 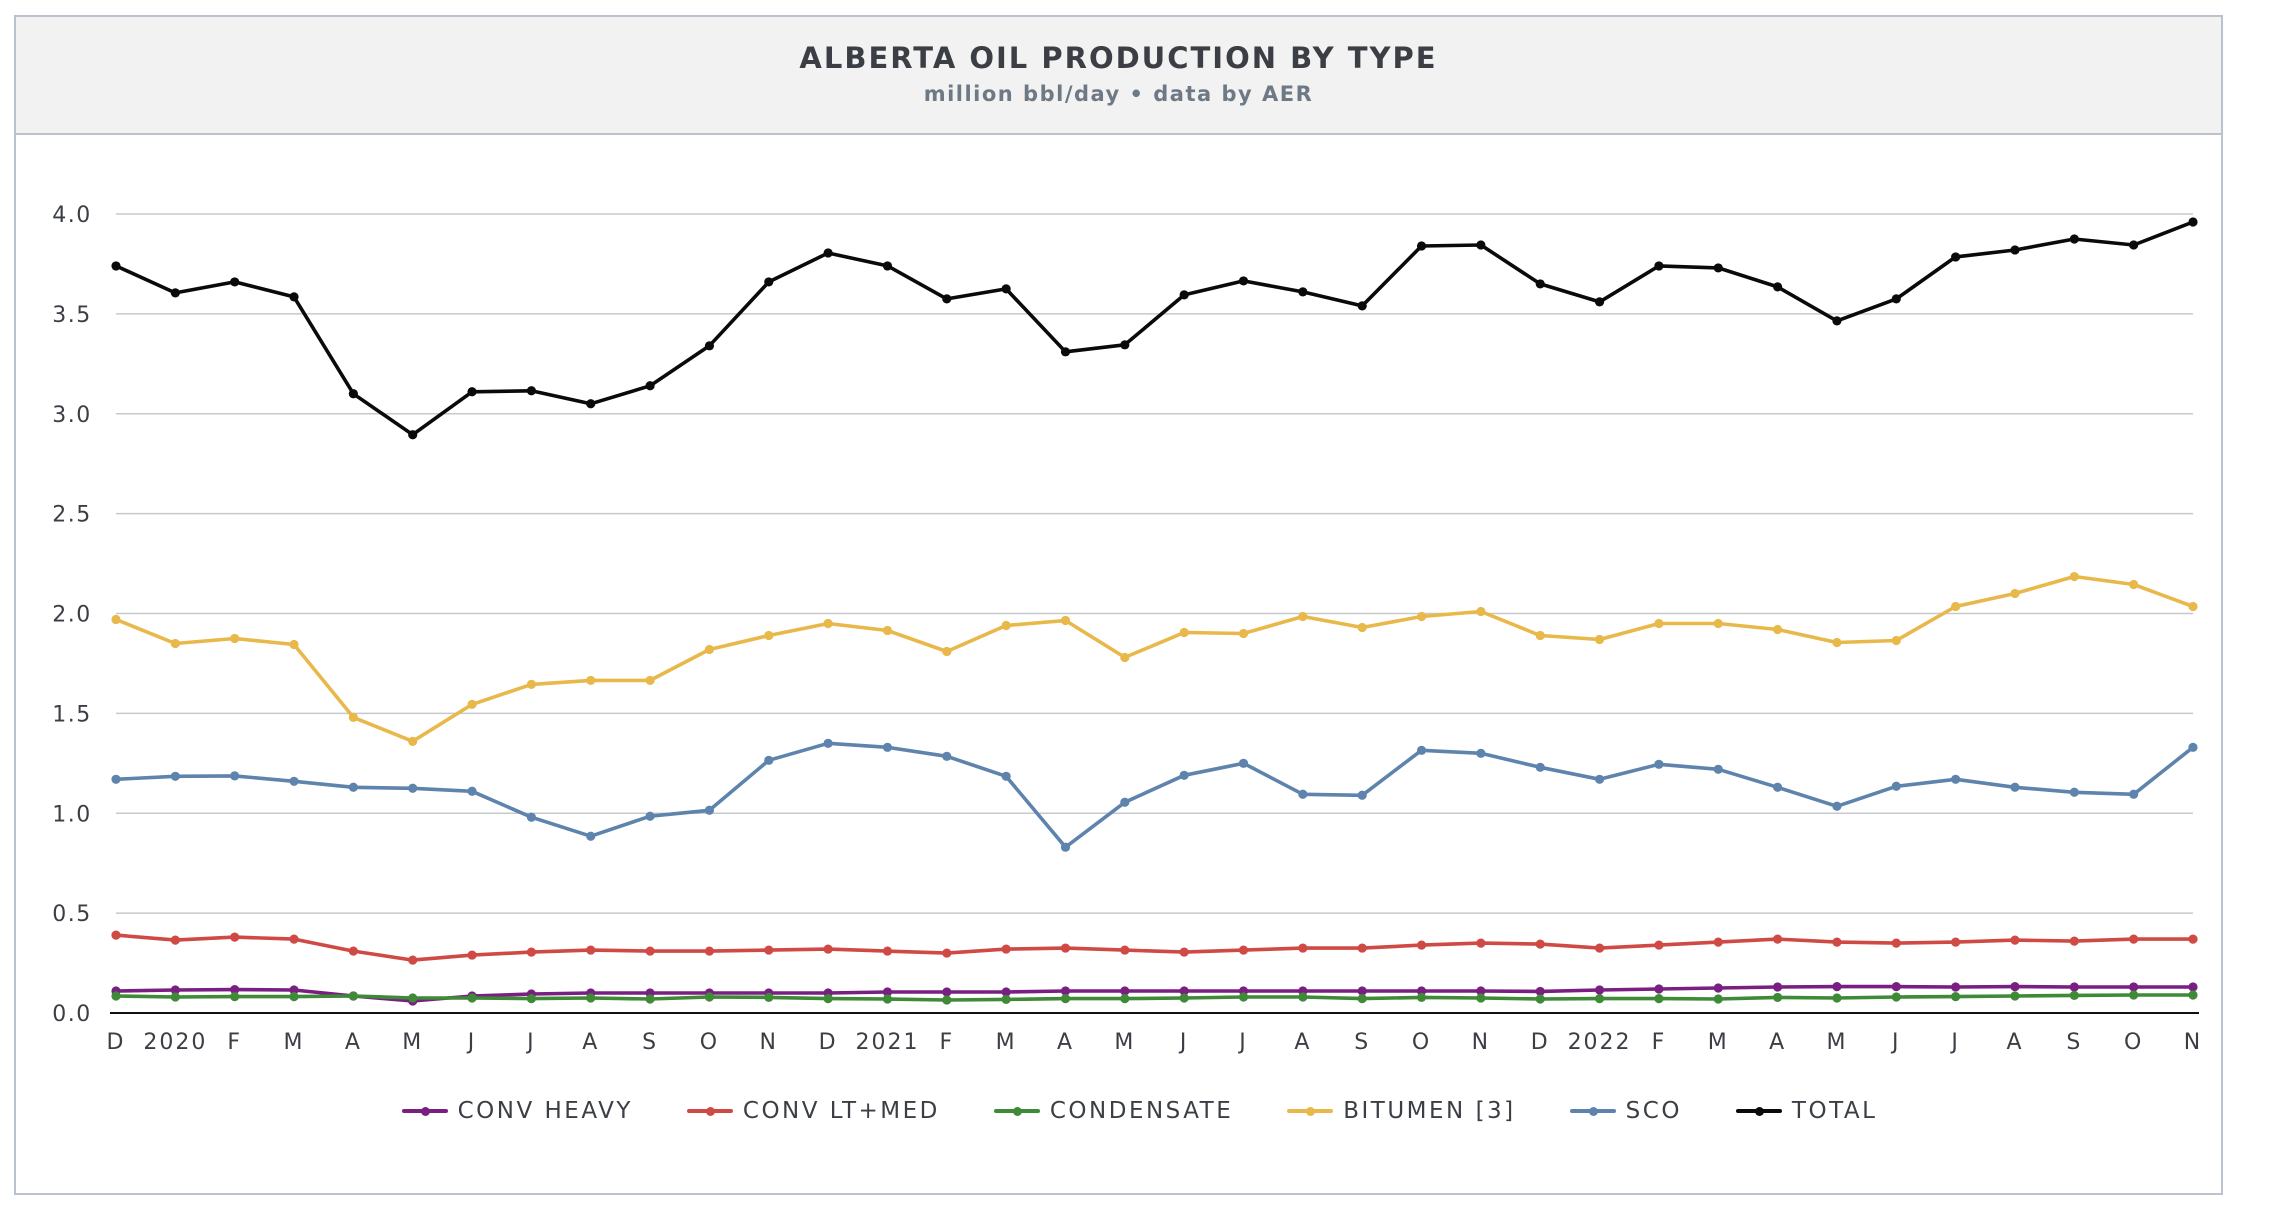 What do you see at coordinates (1625, 1111) in the screenshot?
I see `legend-item: SCO` at bounding box center [1625, 1111].